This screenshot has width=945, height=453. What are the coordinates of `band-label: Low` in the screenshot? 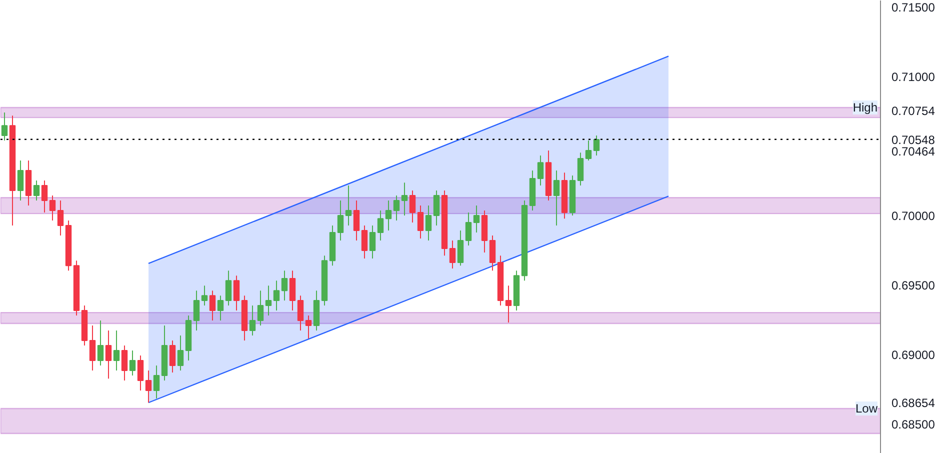 It's located at (866, 408).